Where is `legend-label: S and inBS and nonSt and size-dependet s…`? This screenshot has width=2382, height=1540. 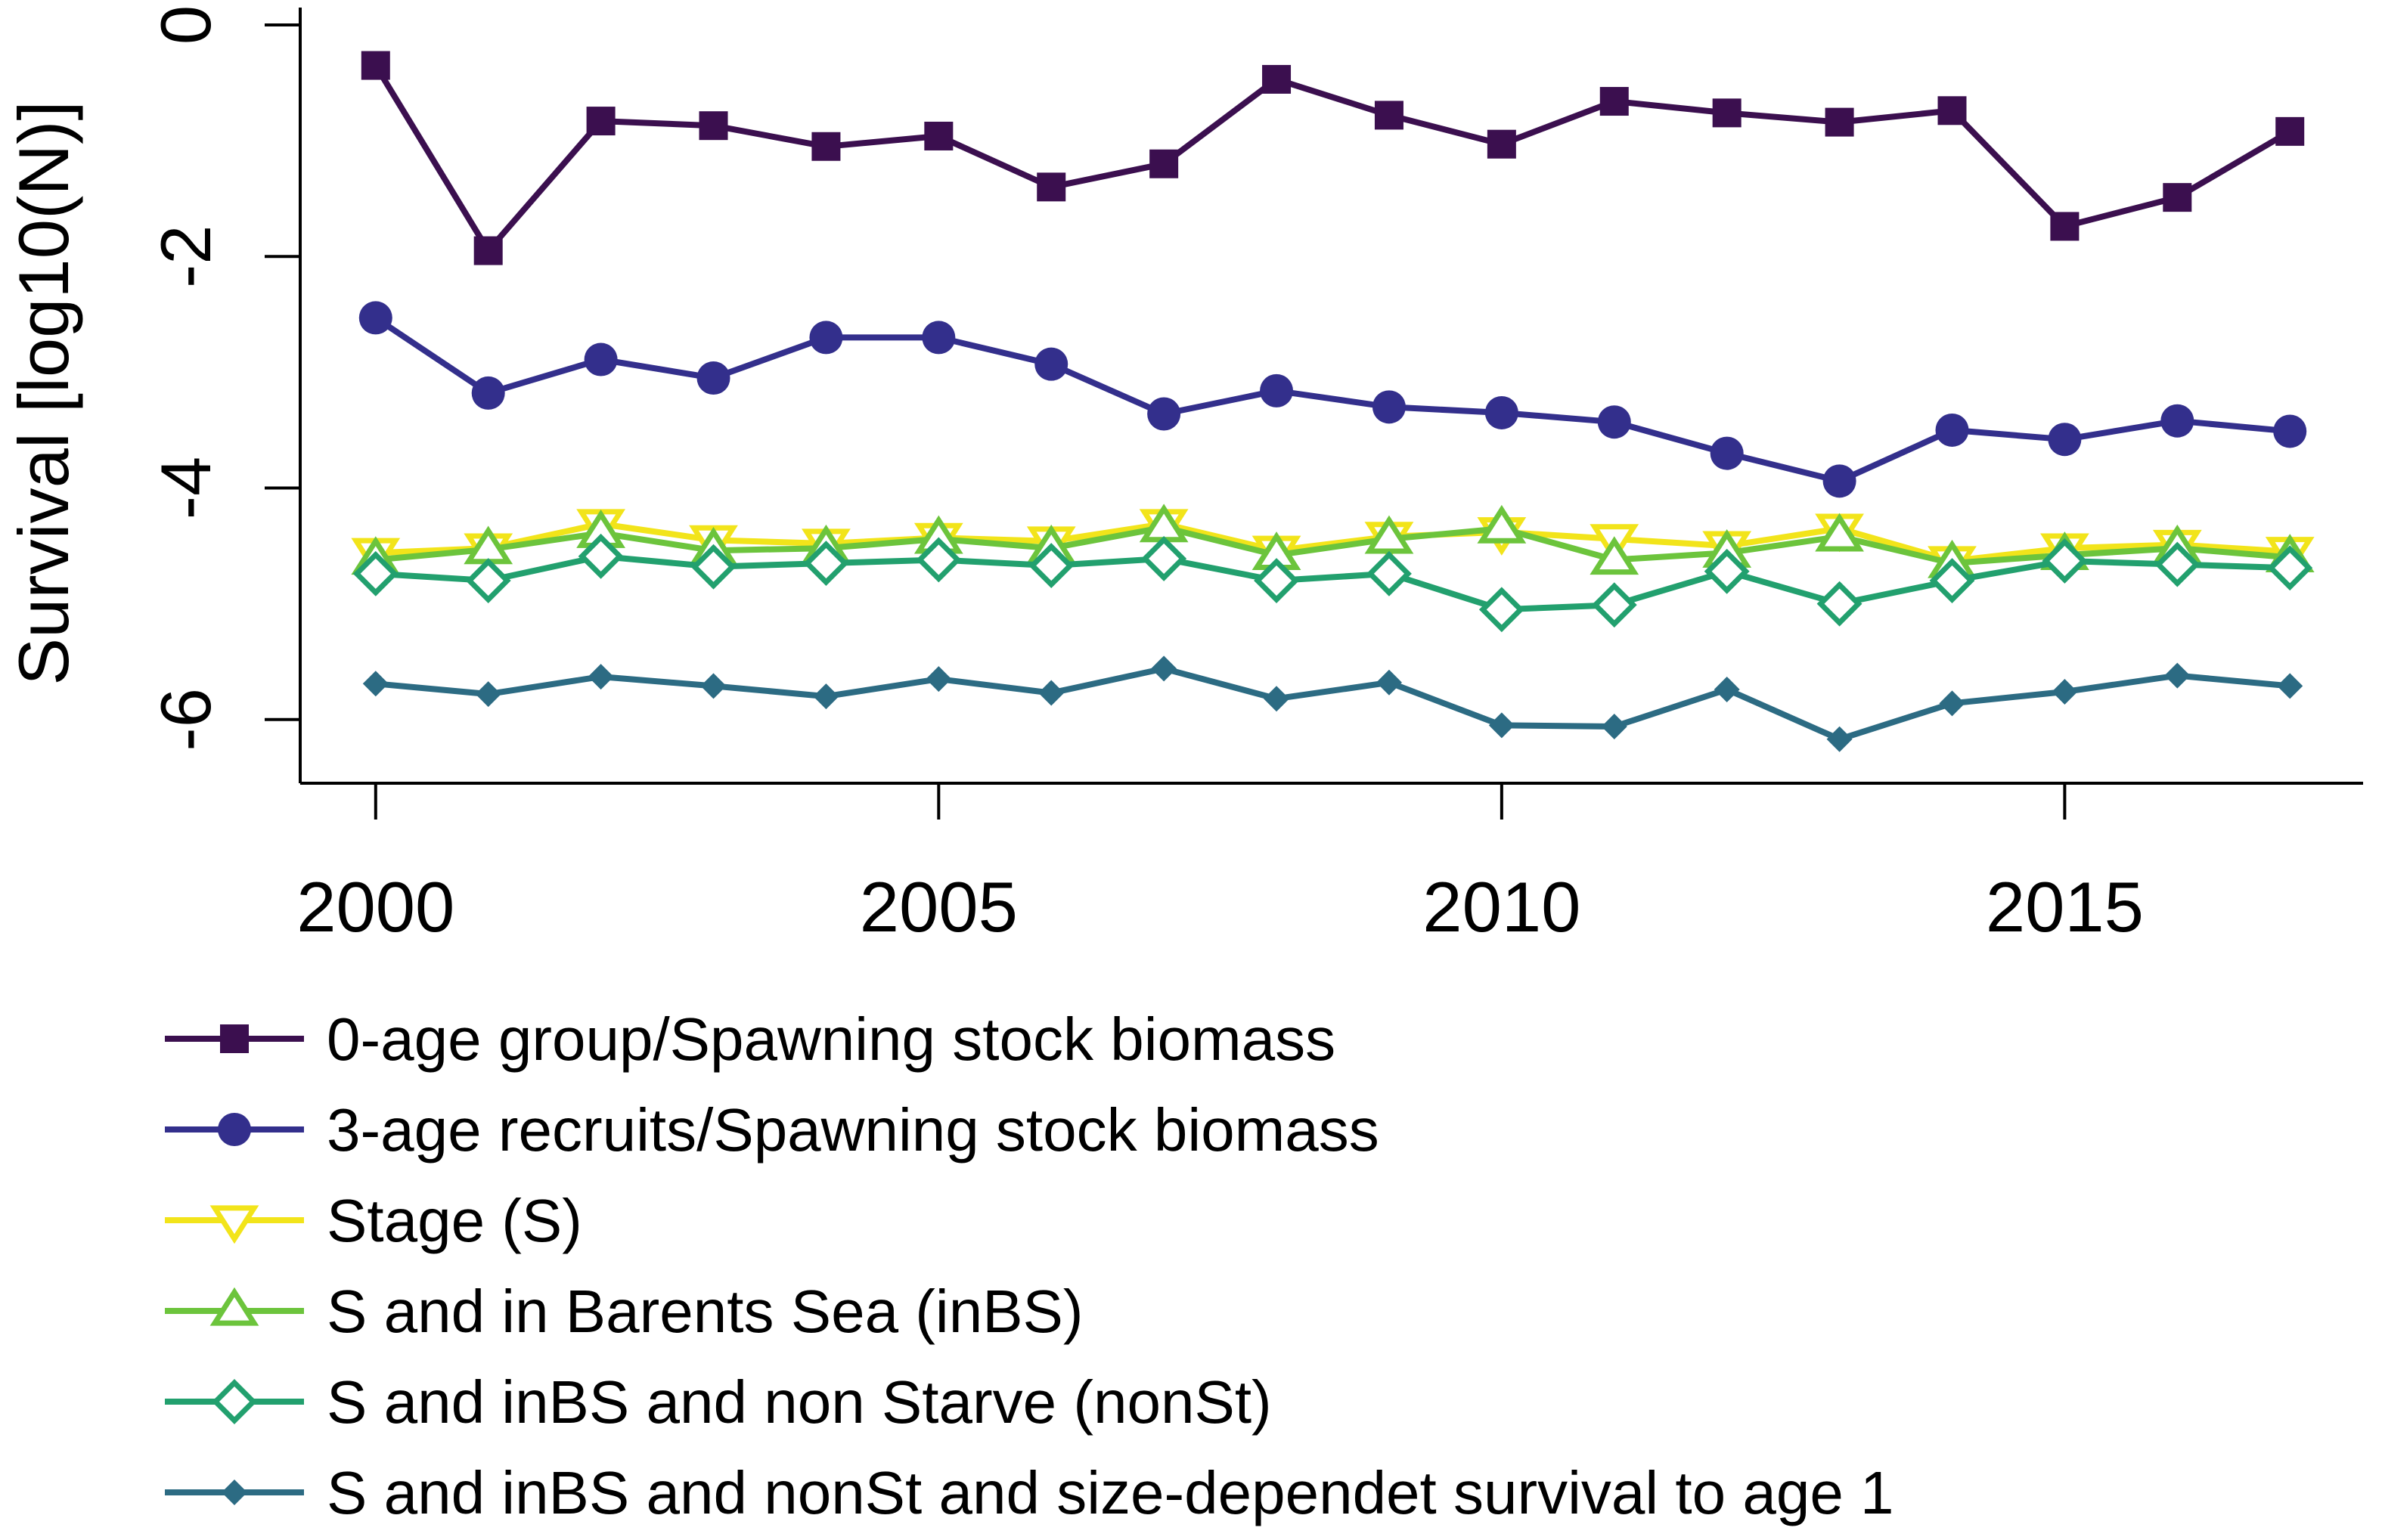 legend-label: S and inBS and nonSt and size-dependet s… is located at coordinates (1110, 1492).